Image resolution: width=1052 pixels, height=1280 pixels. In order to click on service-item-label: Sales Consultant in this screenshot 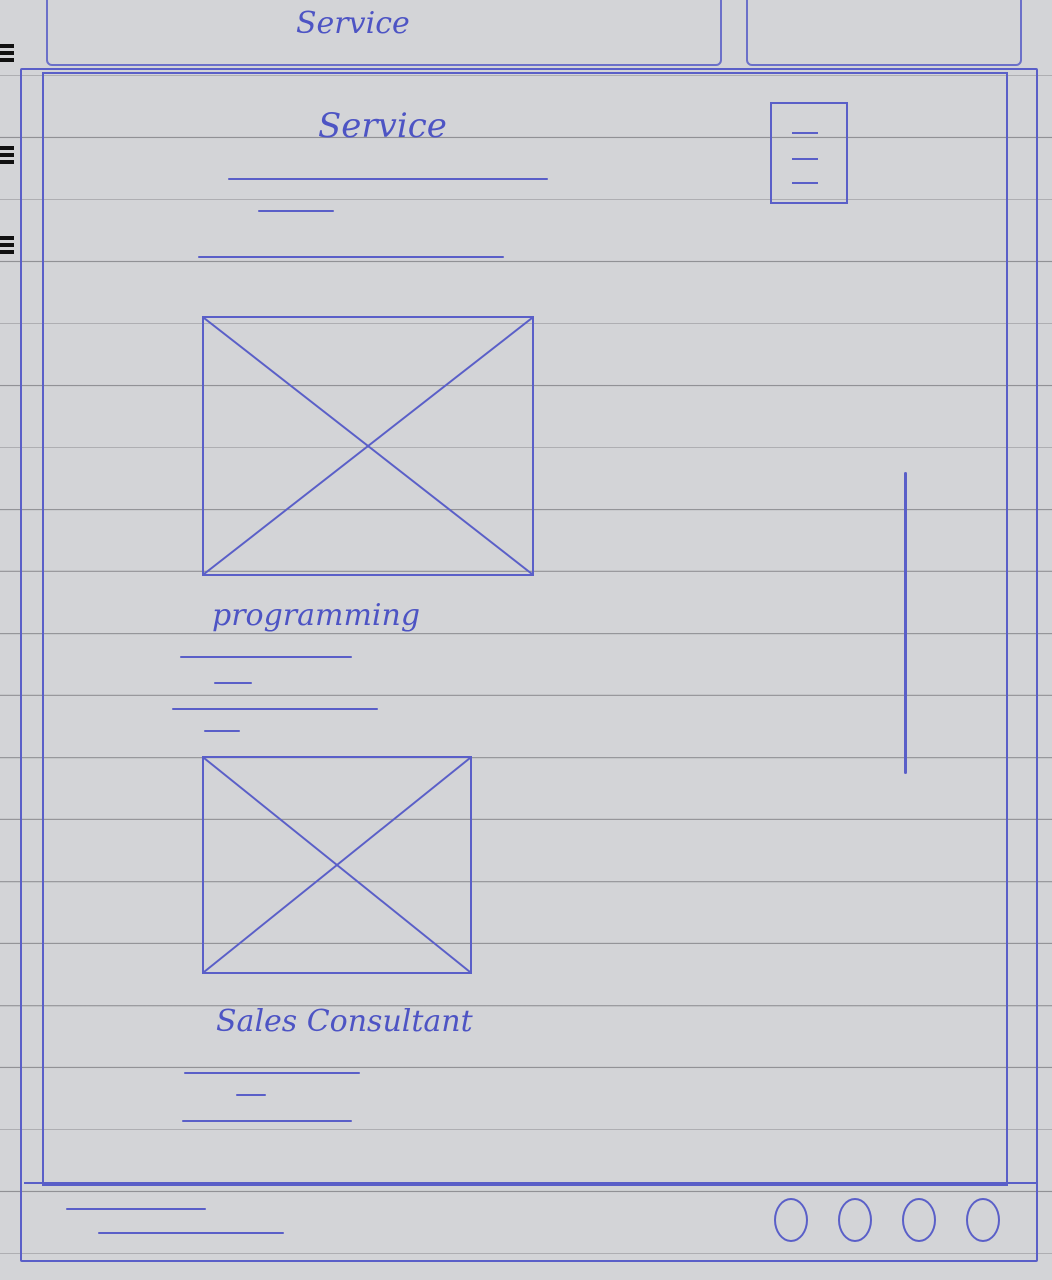, I will do `click(344, 1021)`.